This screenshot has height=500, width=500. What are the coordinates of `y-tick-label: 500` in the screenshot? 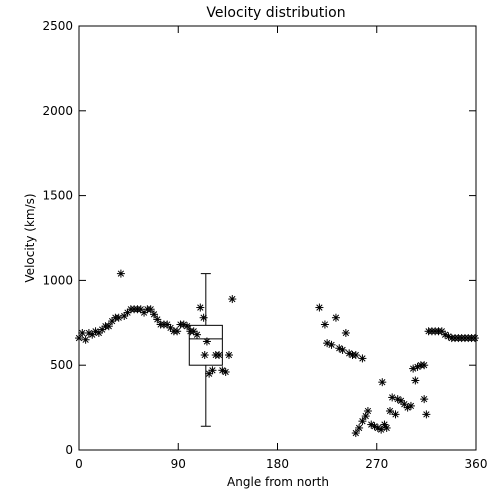 It's located at (61, 365).